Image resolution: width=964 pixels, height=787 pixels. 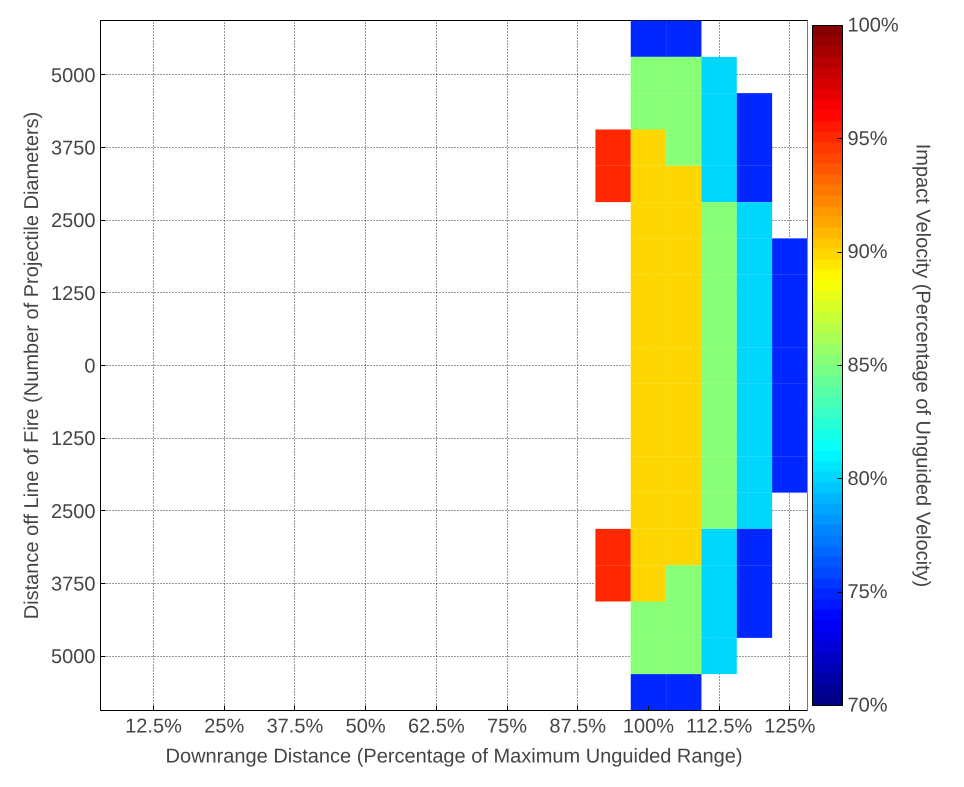 I want to click on color-bar-label: 95%, so click(x=868, y=139).